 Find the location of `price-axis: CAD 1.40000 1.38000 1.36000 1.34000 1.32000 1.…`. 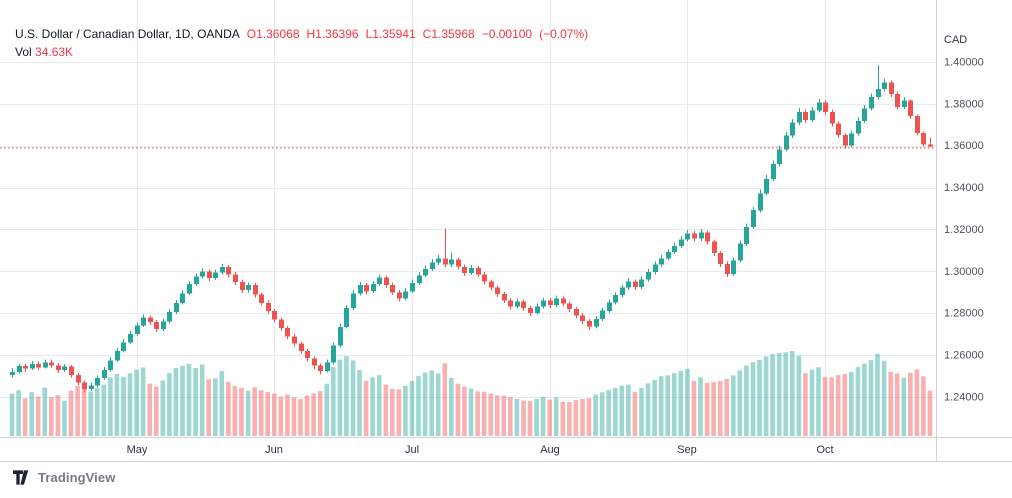

price-axis: CAD 1.40000 1.38000 1.36000 1.34000 1.32000 1.… is located at coordinates (964, 219).